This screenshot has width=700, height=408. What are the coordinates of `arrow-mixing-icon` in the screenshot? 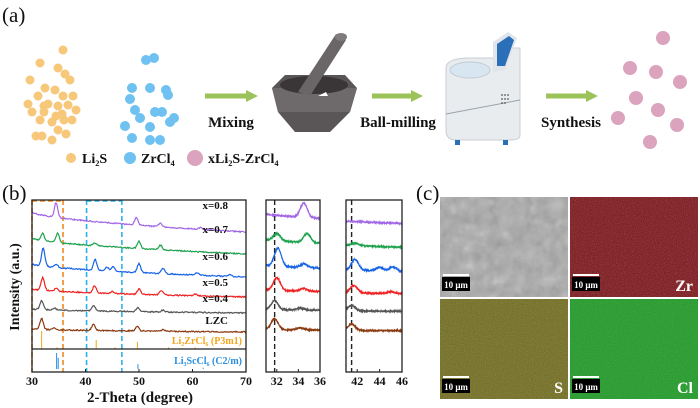 It's located at (231, 96).